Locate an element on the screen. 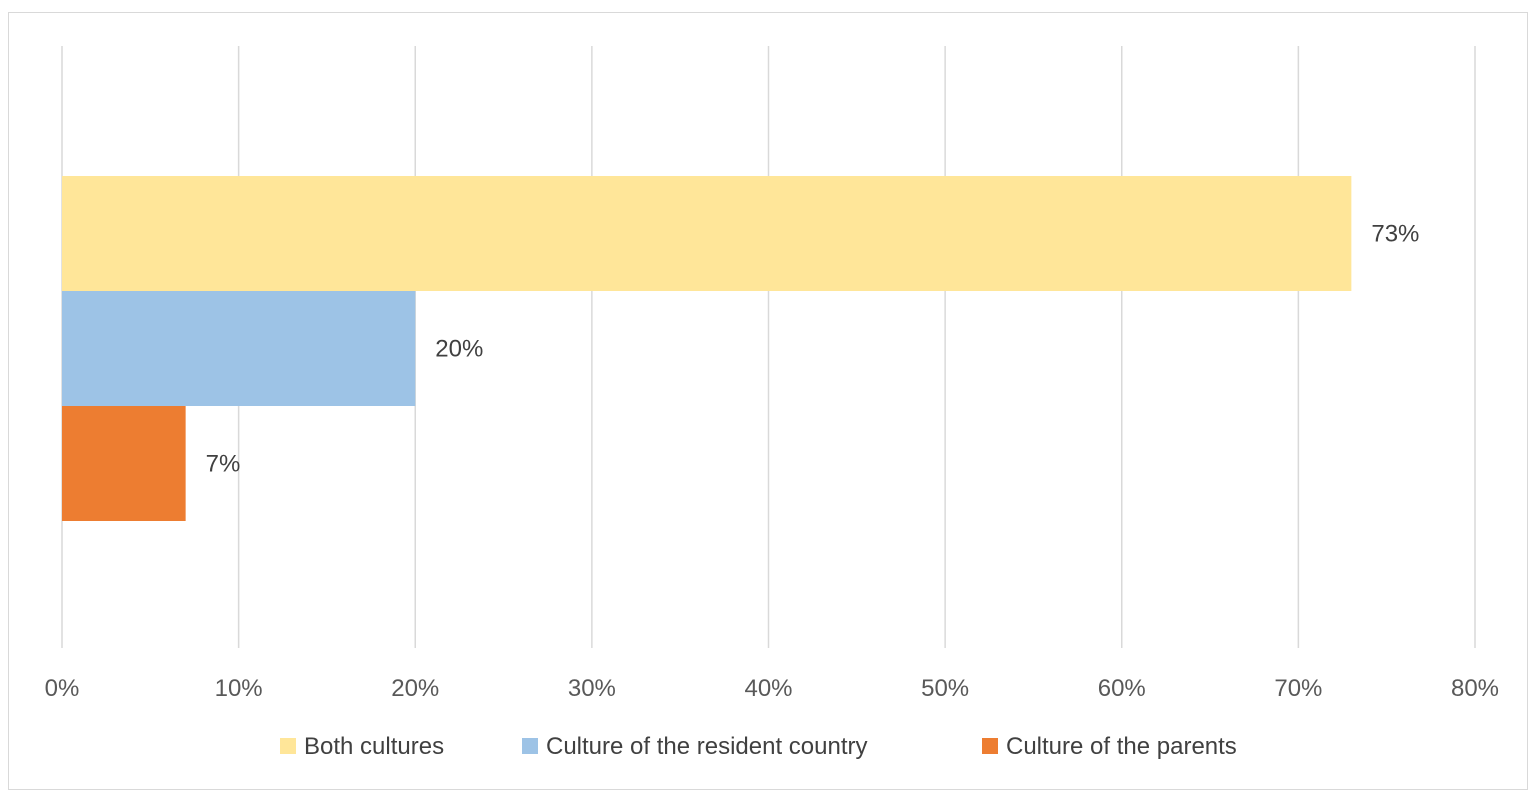  x-tick-label: 80% is located at coordinates (1475, 688).